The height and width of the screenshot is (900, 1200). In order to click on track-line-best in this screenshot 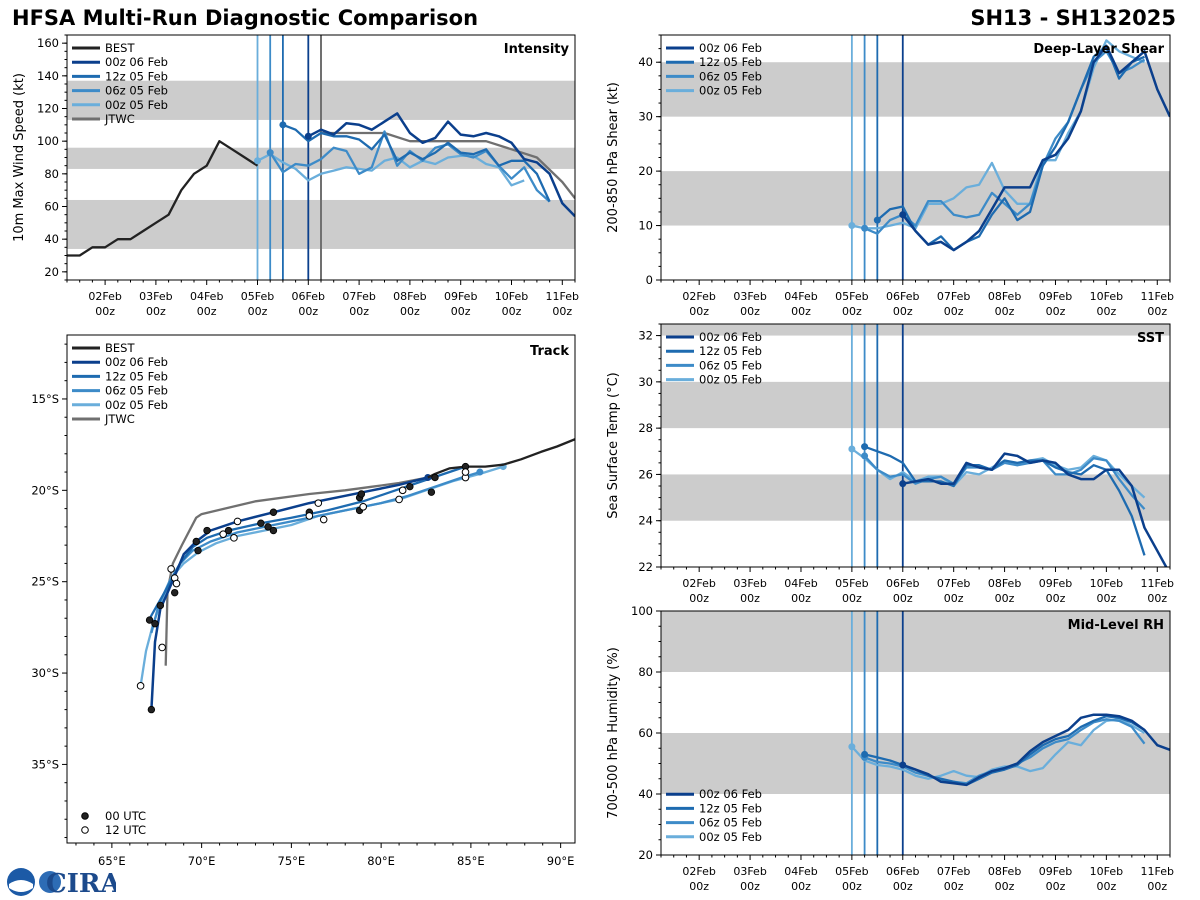, I will do `click(501, 458)`.